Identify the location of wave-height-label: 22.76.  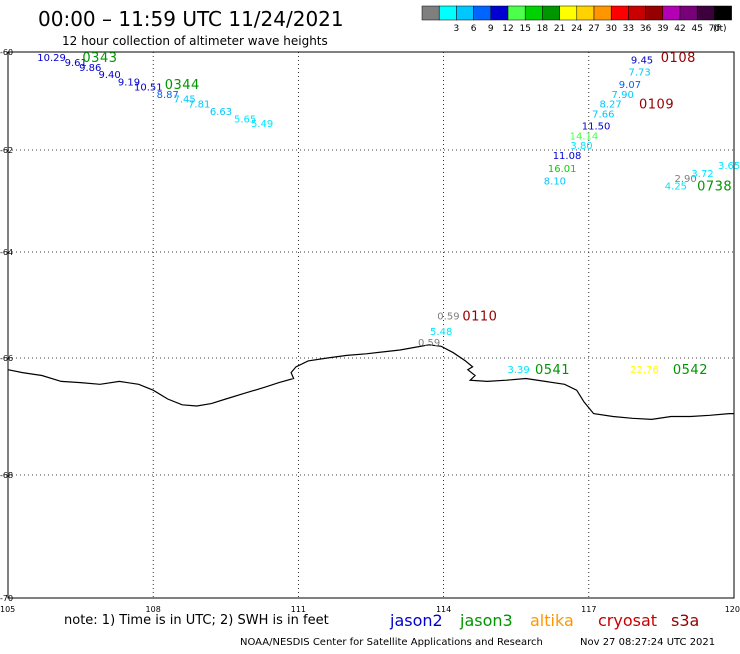
(644, 370).